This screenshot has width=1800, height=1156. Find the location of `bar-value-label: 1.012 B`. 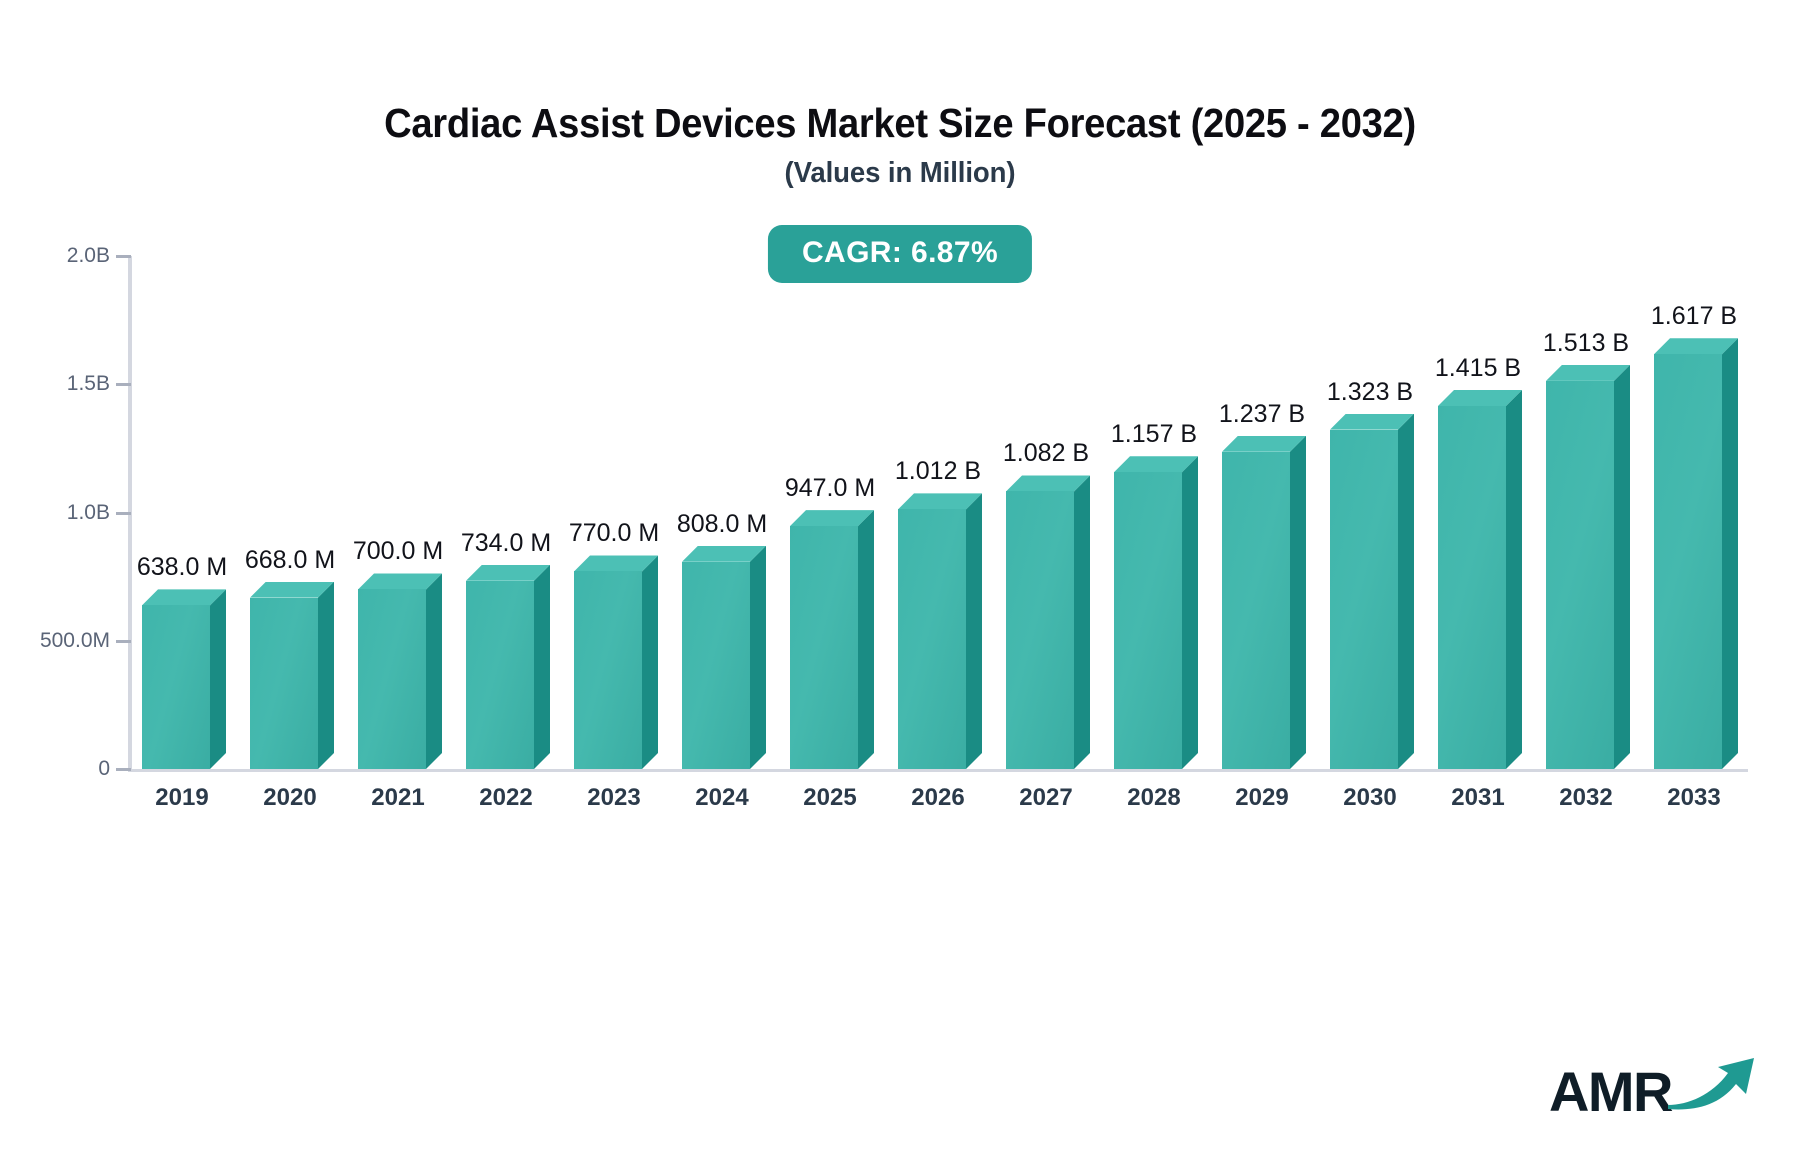

bar-value-label: 1.012 B is located at coordinates (938, 471).